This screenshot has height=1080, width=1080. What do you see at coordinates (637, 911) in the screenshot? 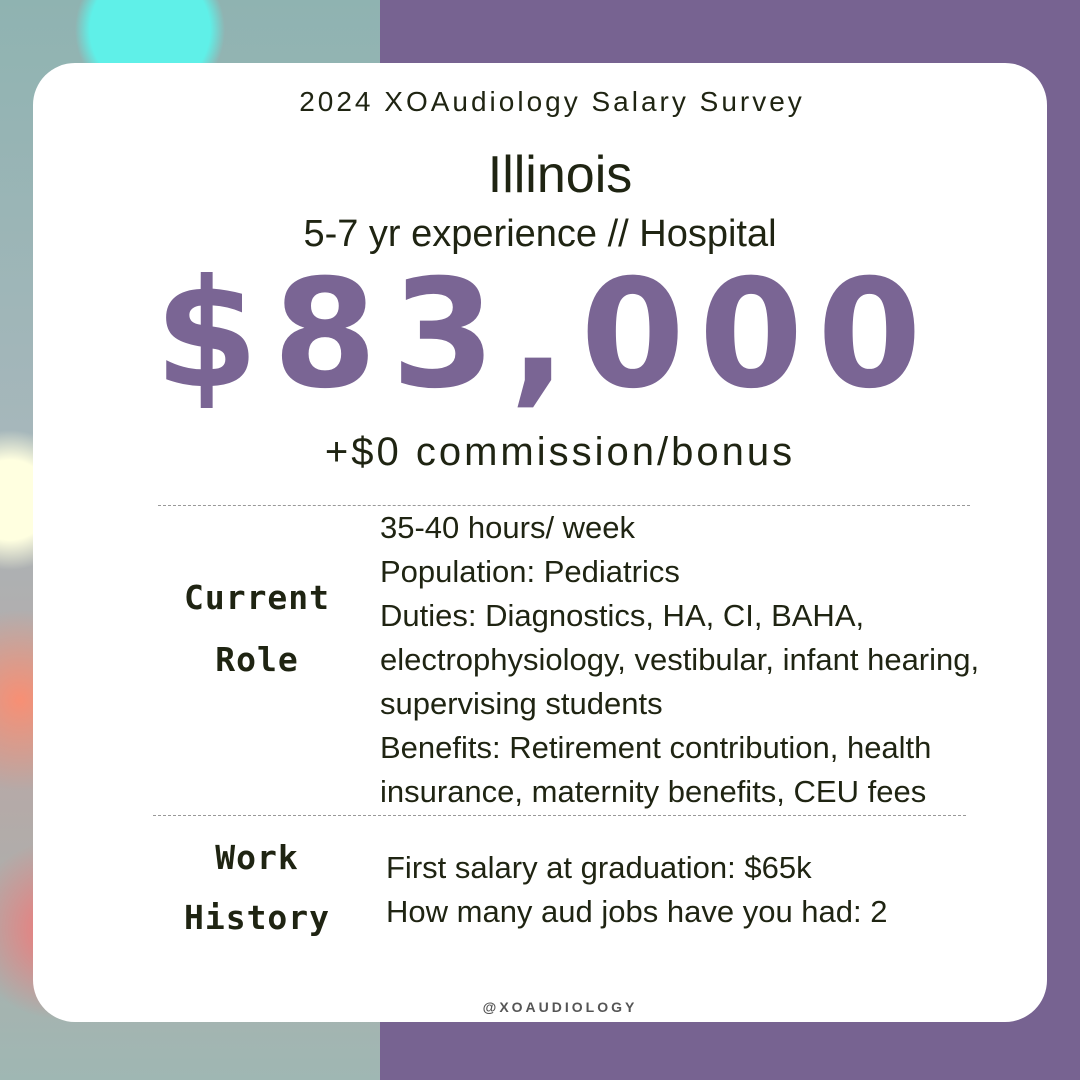
I see `detail-line: How many aud jobs have you had: 2` at bounding box center [637, 911].